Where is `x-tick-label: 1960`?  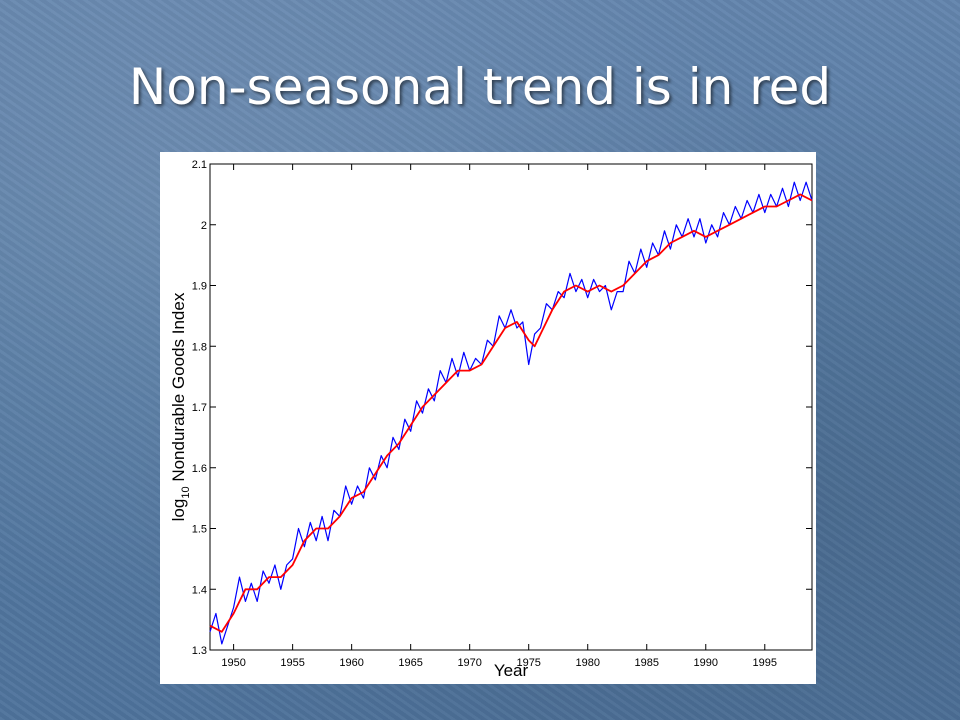 x-tick-label: 1960 is located at coordinates (351, 663).